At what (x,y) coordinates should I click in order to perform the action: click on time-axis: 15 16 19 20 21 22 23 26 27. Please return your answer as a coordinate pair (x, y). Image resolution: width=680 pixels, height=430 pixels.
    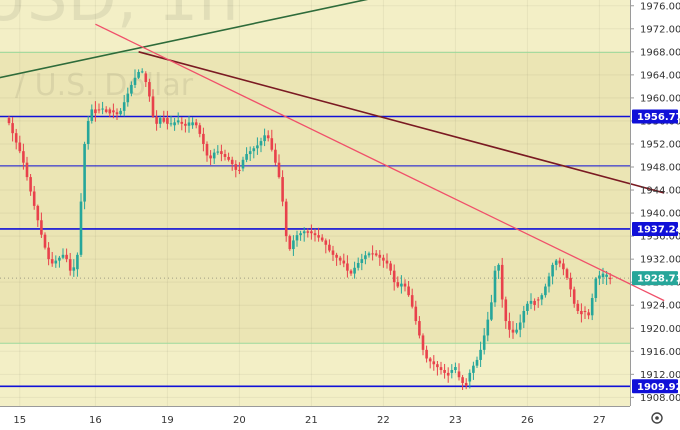
    Looking at the image, I should click on (309, 420).